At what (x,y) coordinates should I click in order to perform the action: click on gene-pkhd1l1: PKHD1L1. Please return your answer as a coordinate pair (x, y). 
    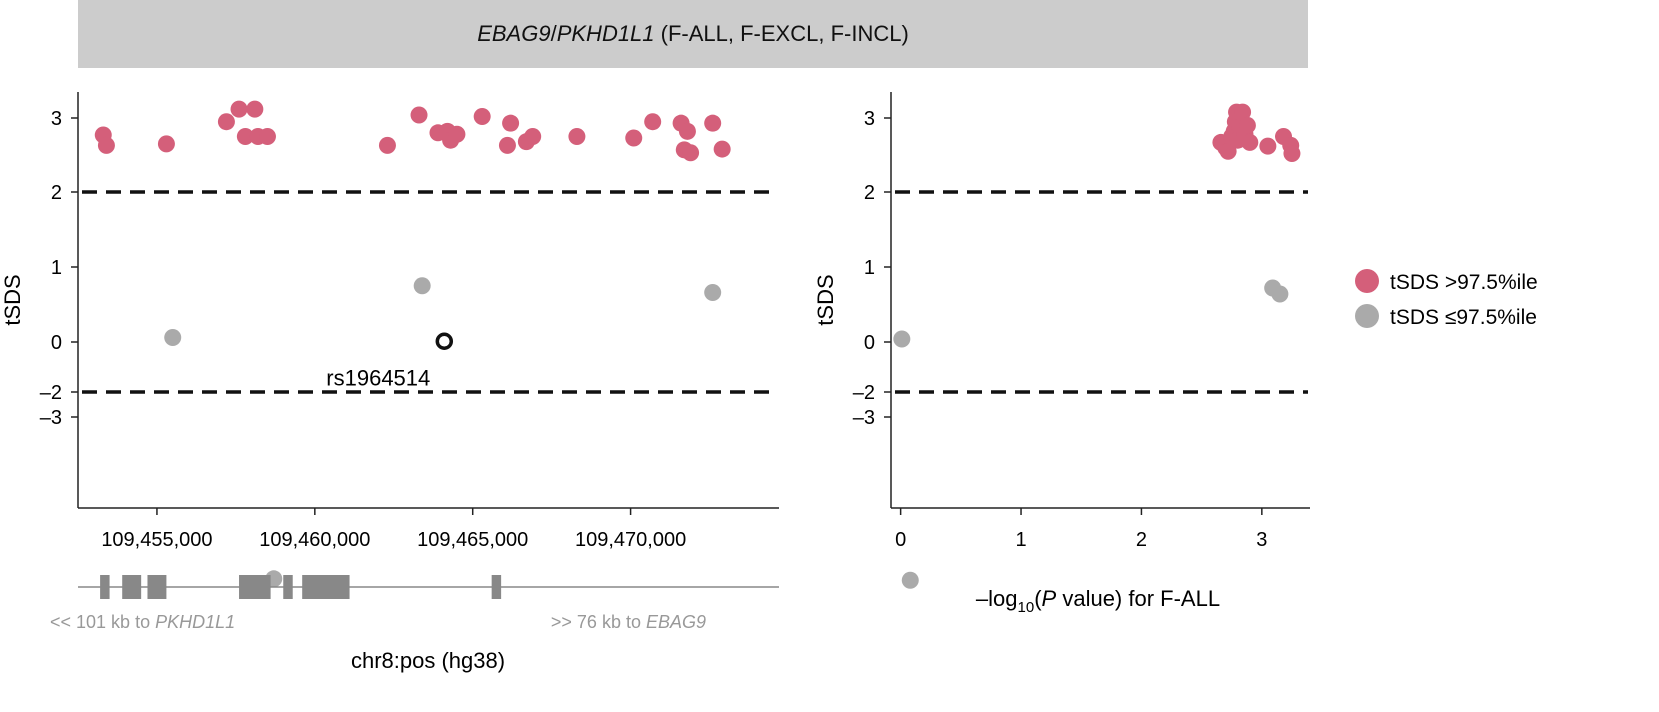
    Looking at the image, I should click on (605, 33).